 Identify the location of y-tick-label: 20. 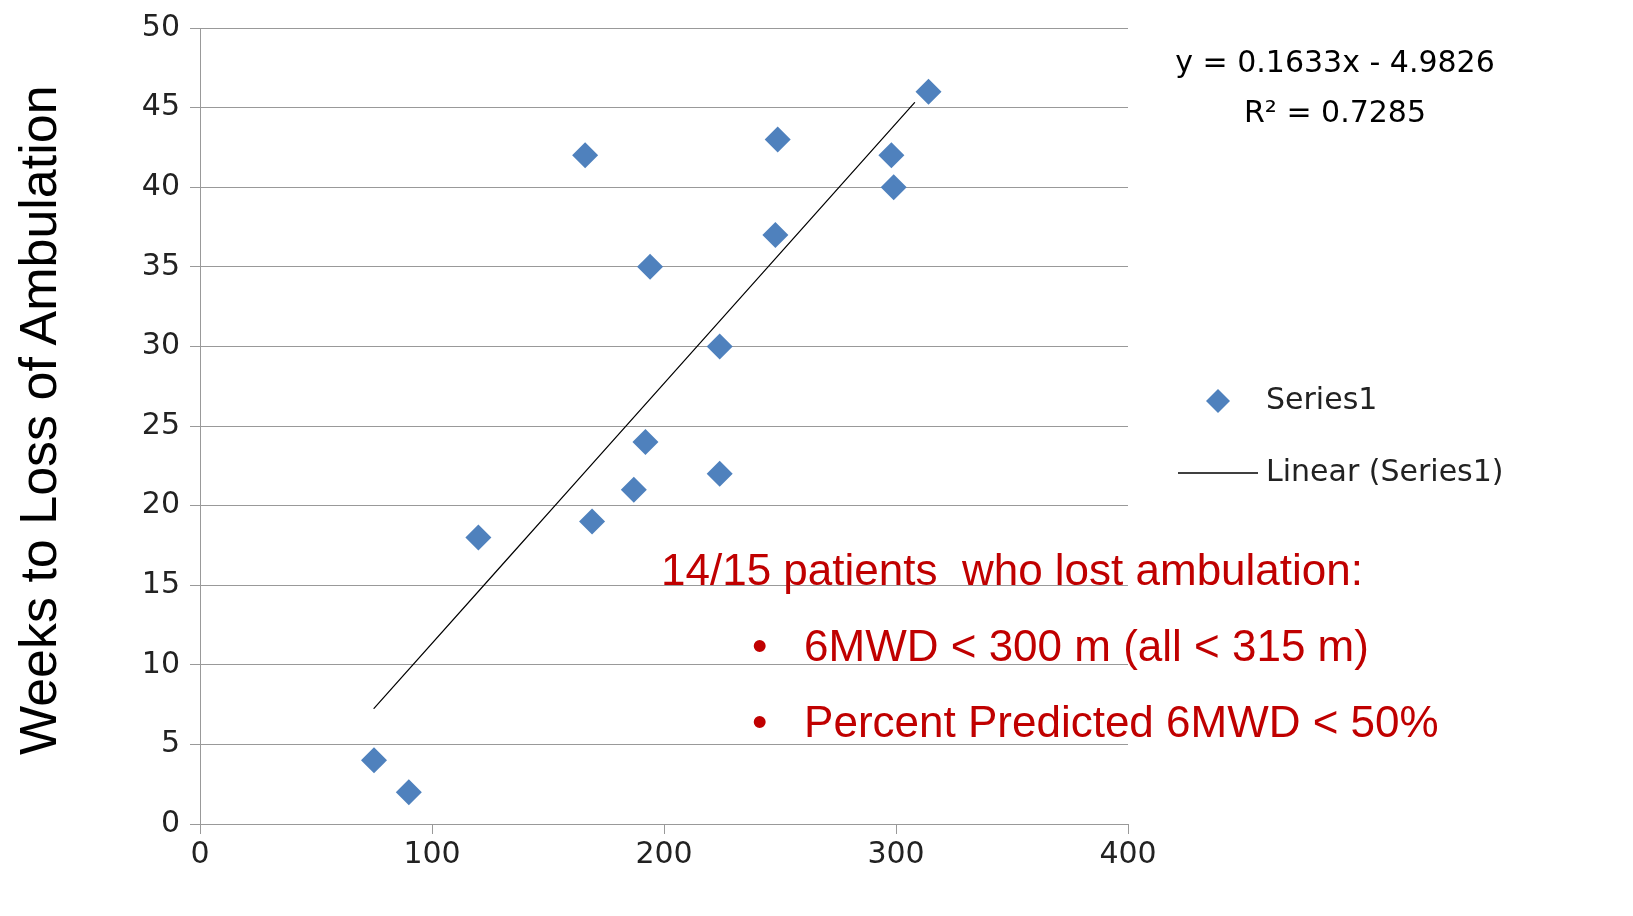
(160, 503).